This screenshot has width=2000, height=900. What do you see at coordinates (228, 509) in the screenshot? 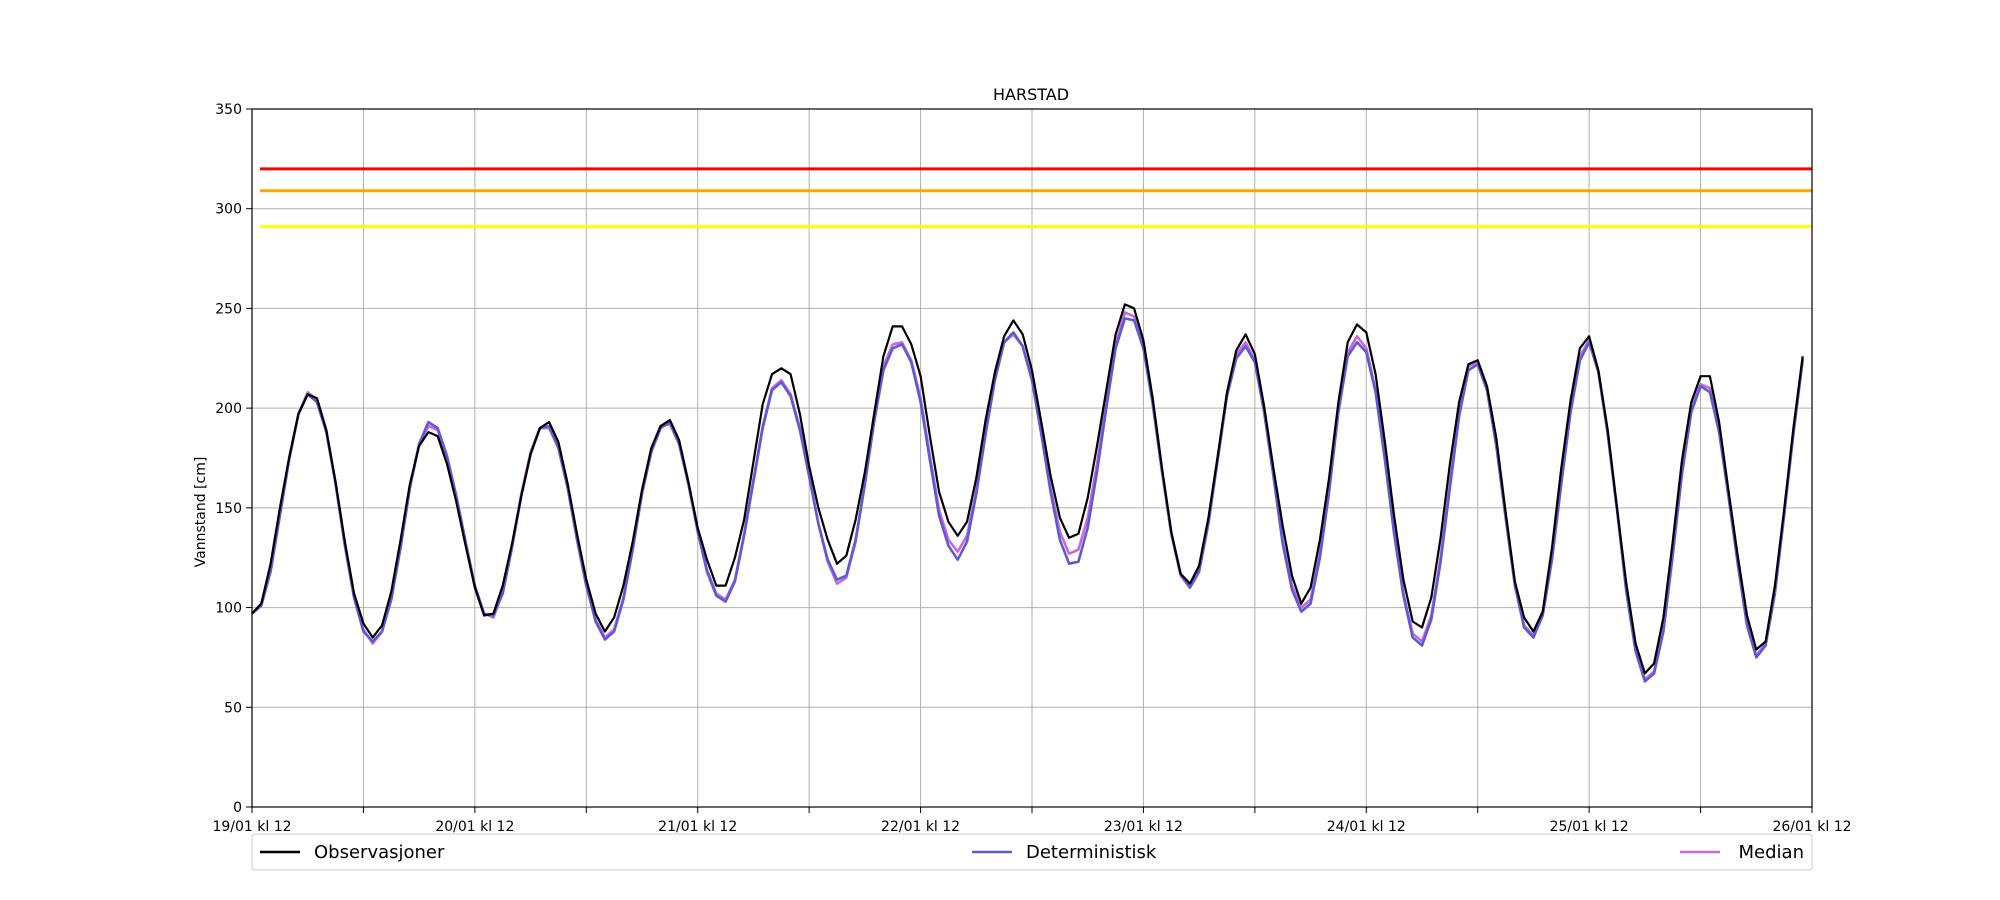
I see `y-tick-label: 150` at bounding box center [228, 509].